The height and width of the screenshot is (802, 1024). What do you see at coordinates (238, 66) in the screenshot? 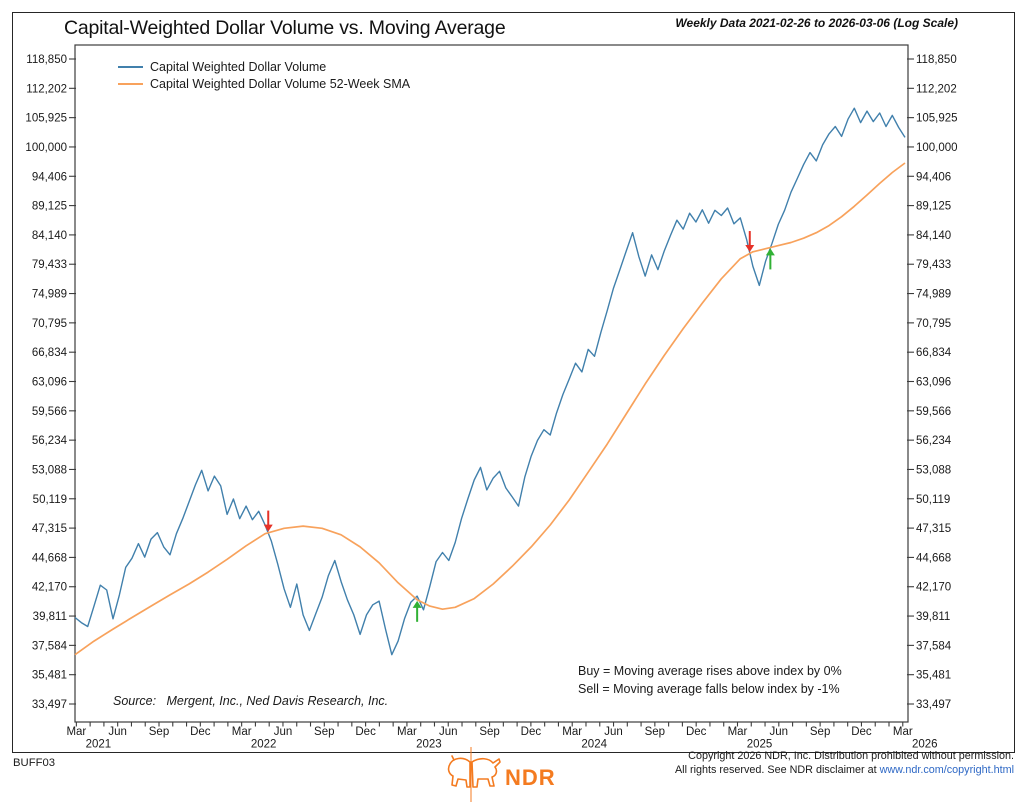
I see `legend-label: Capital Weighted Dollar Volume` at bounding box center [238, 66].